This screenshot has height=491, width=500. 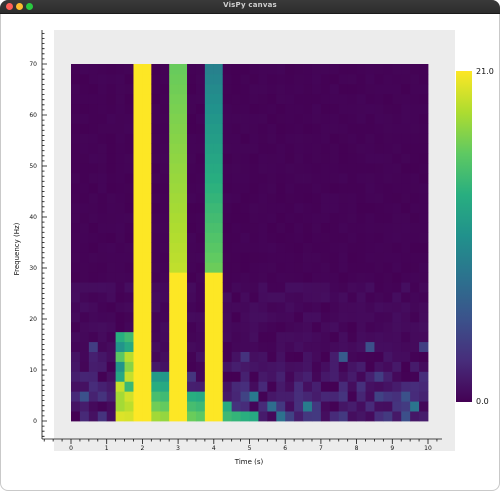 What do you see at coordinates (17, 248) in the screenshot?
I see `y-axis-label: Frequency (Hz)` at bounding box center [17, 248].